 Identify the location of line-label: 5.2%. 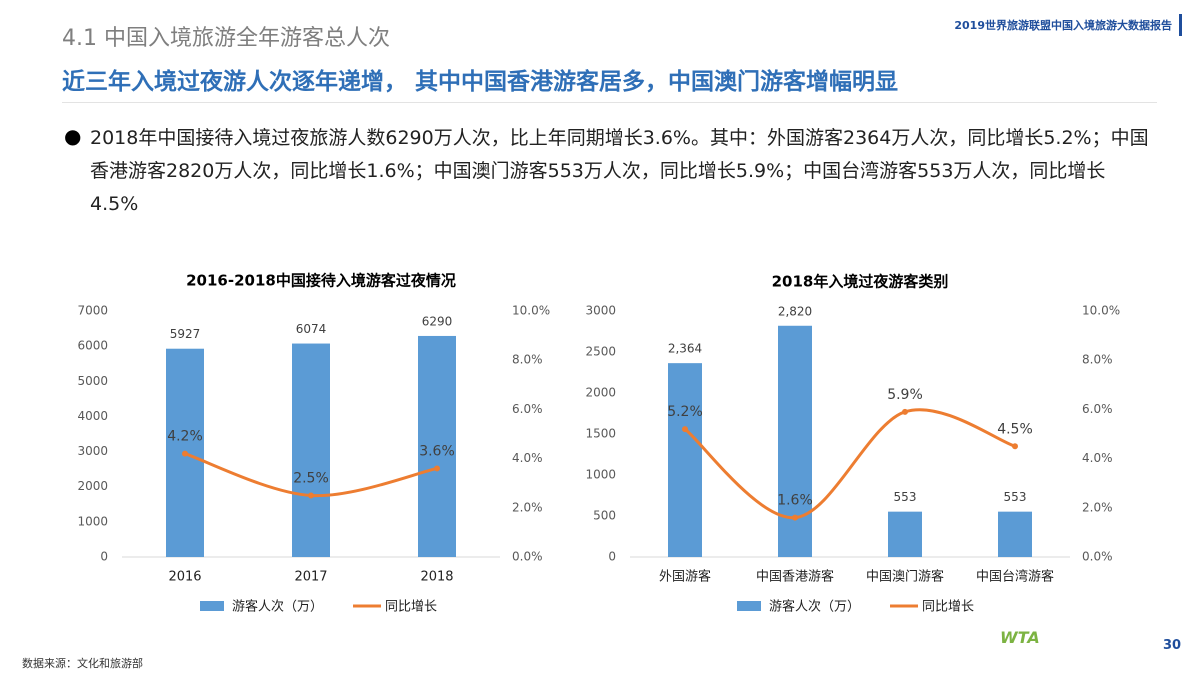
(685, 412).